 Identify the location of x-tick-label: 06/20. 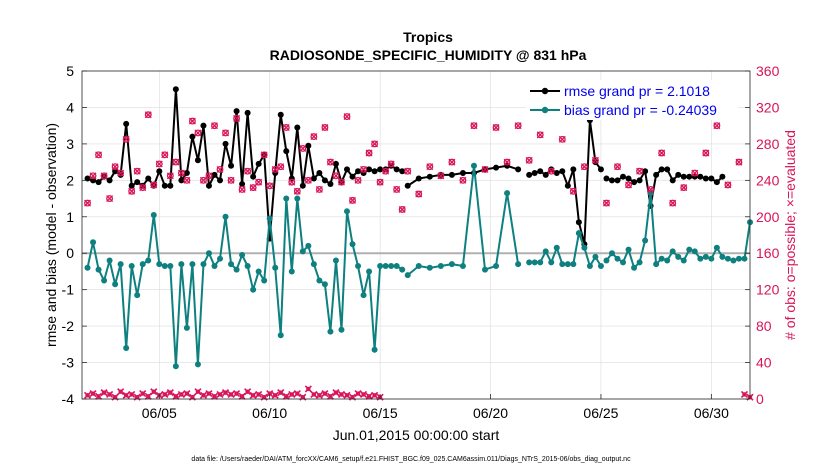
(490, 413).